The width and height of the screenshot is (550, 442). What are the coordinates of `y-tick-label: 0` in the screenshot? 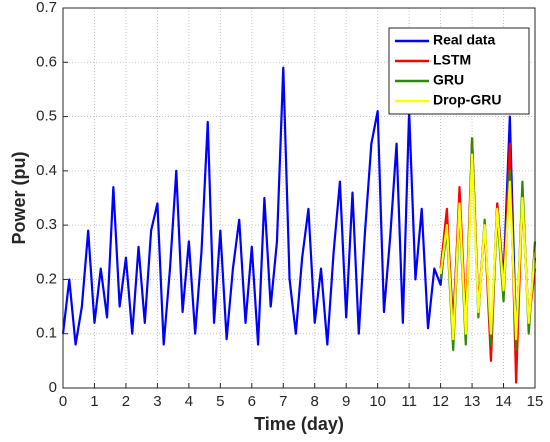 It's located at (53, 387).